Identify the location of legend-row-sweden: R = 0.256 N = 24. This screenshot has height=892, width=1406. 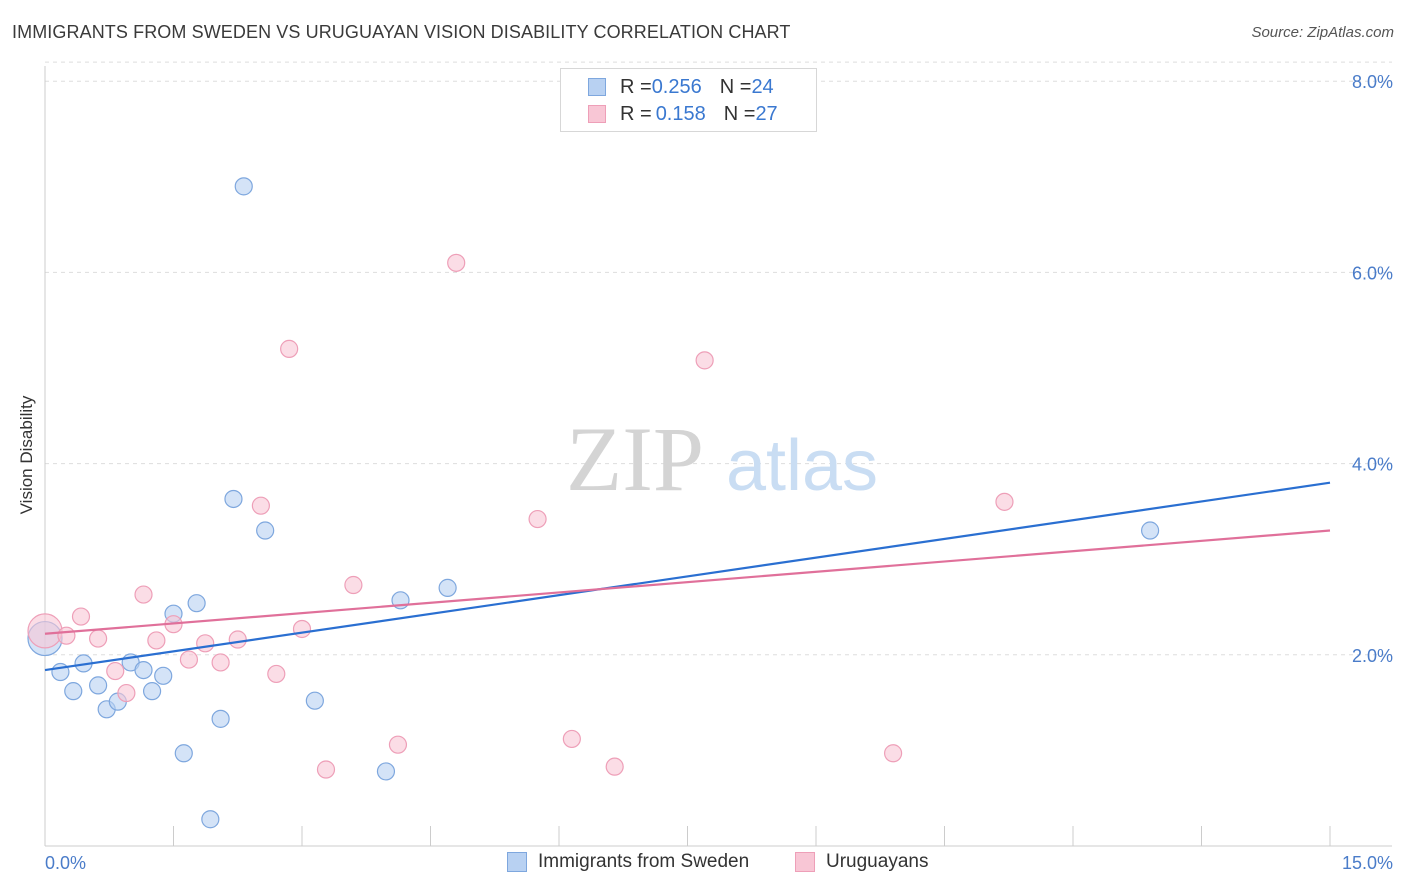
(681, 87).